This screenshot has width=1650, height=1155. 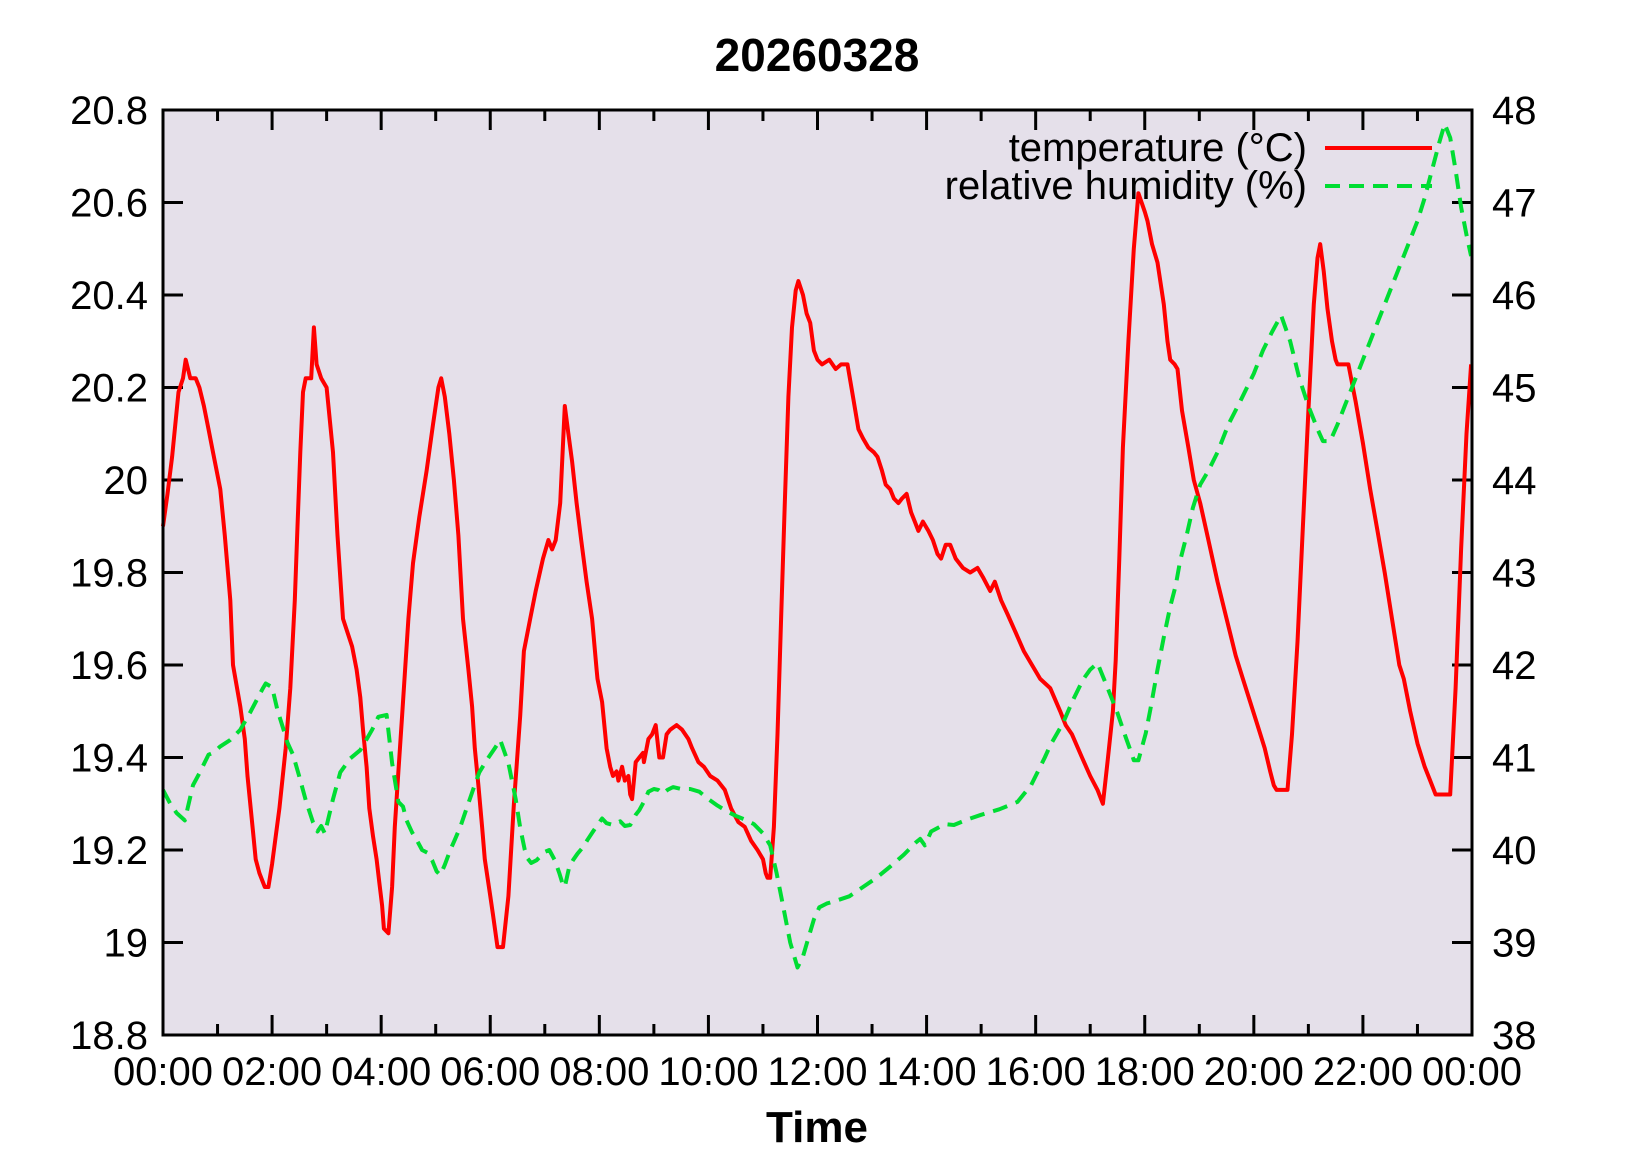 What do you see at coordinates (1514, 574) in the screenshot?
I see `y2-tick-label-5: 43` at bounding box center [1514, 574].